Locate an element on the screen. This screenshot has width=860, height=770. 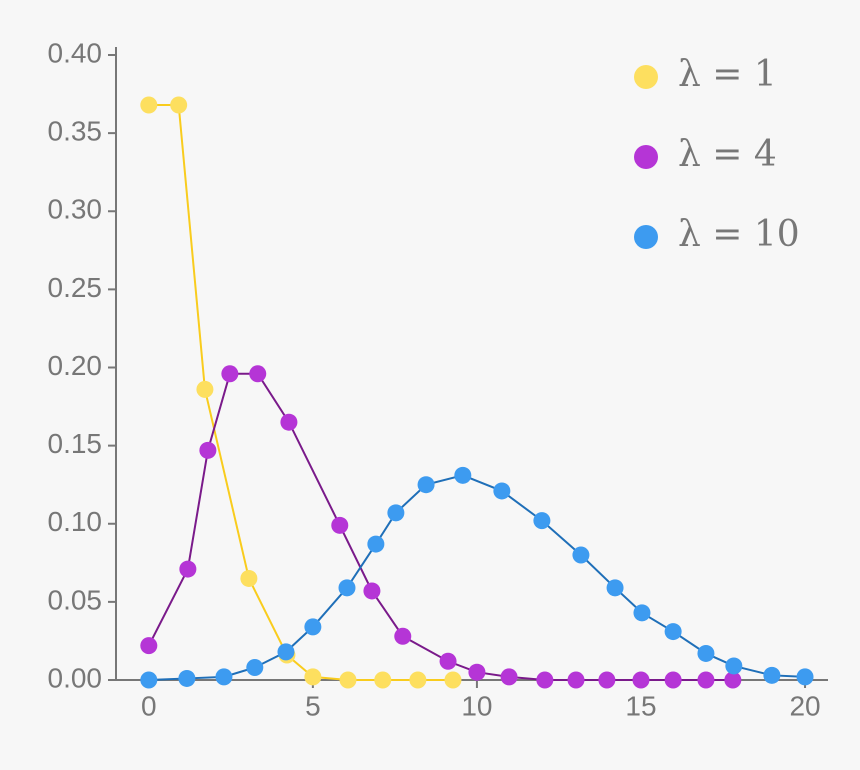
legend-label: λ = 10 is located at coordinates (739, 234).